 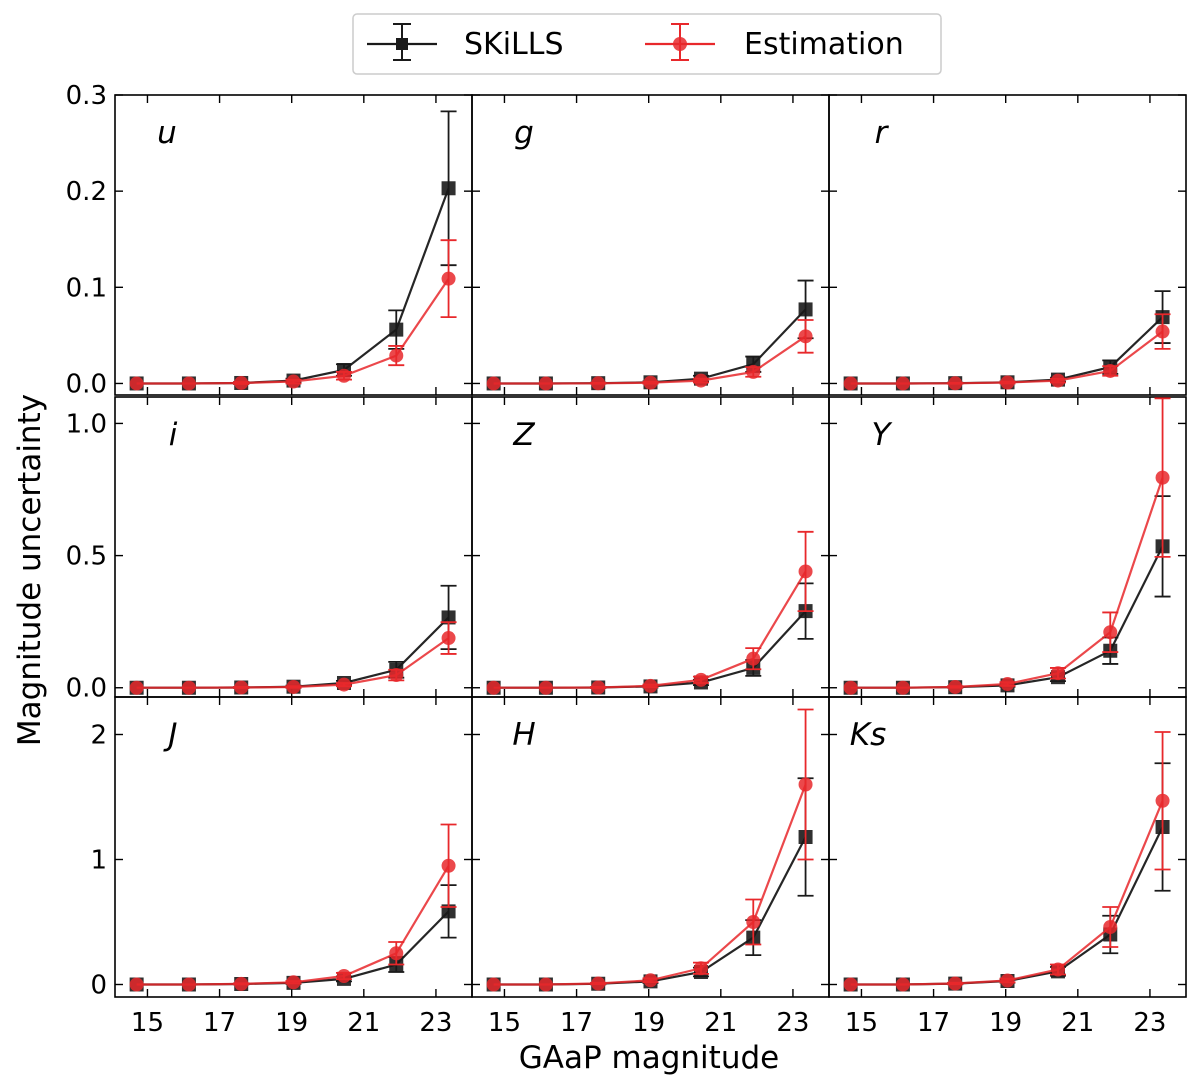 What do you see at coordinates (523, 435) in the screenshot?
I see `panel-label-z: Z` at bounding box center [523, 435].